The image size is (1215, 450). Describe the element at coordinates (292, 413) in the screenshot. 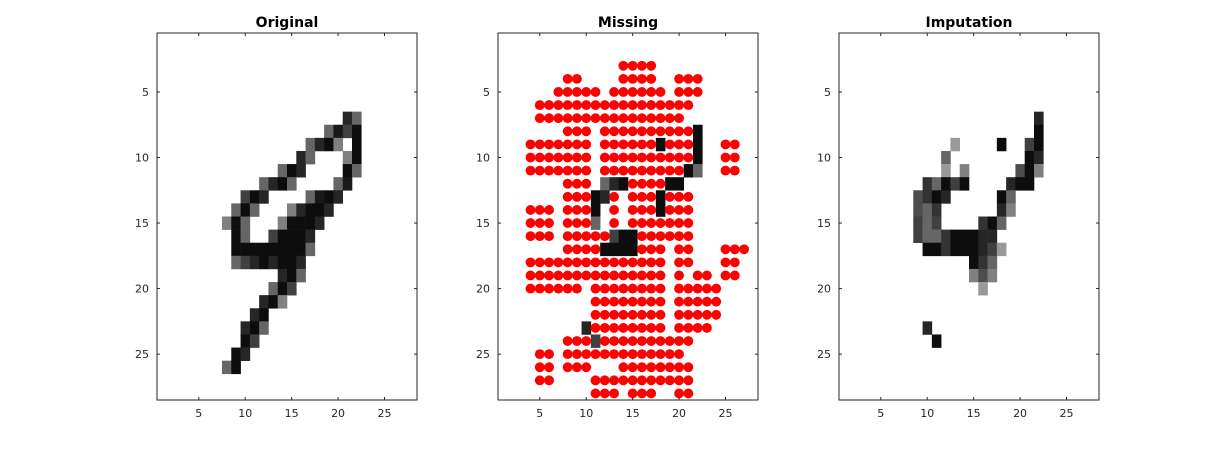

I see `x-tick-label: 15` at that location.